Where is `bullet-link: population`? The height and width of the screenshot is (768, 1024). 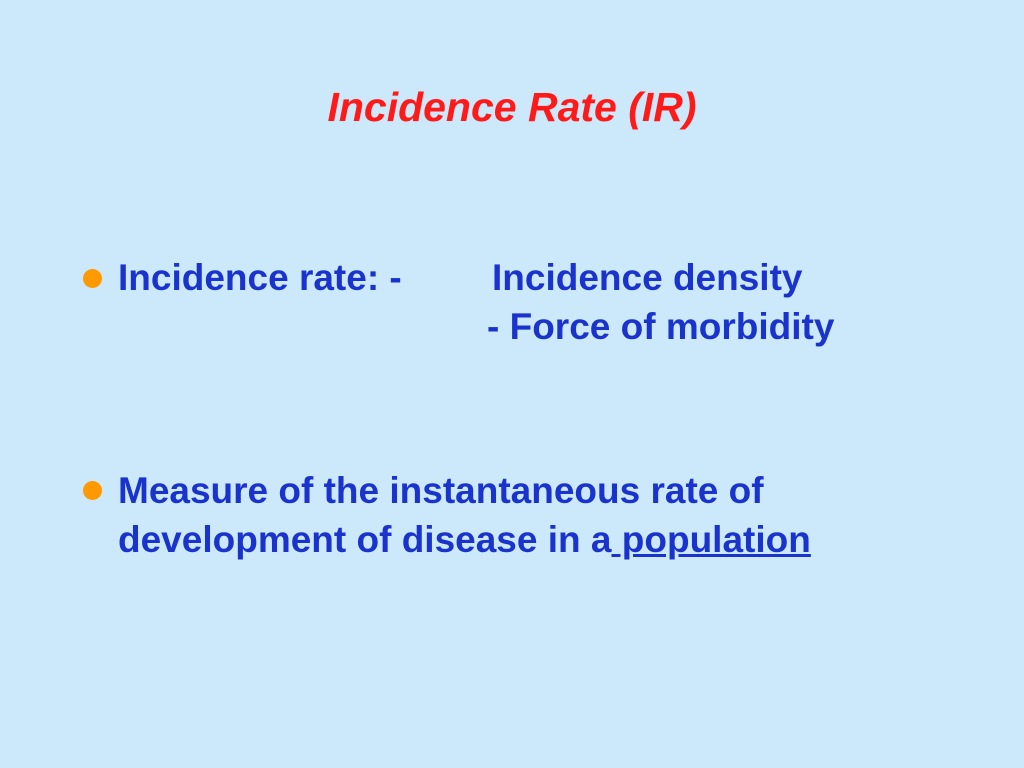
bullet-link: population is located at coordinates (711, 539).